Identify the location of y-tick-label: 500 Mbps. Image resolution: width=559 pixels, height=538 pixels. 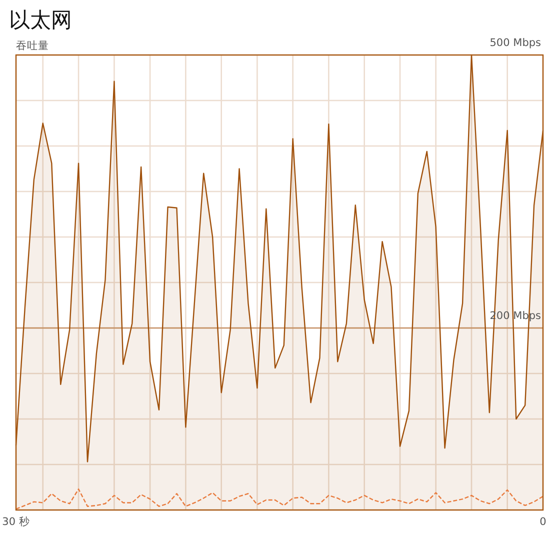
(515, 43).